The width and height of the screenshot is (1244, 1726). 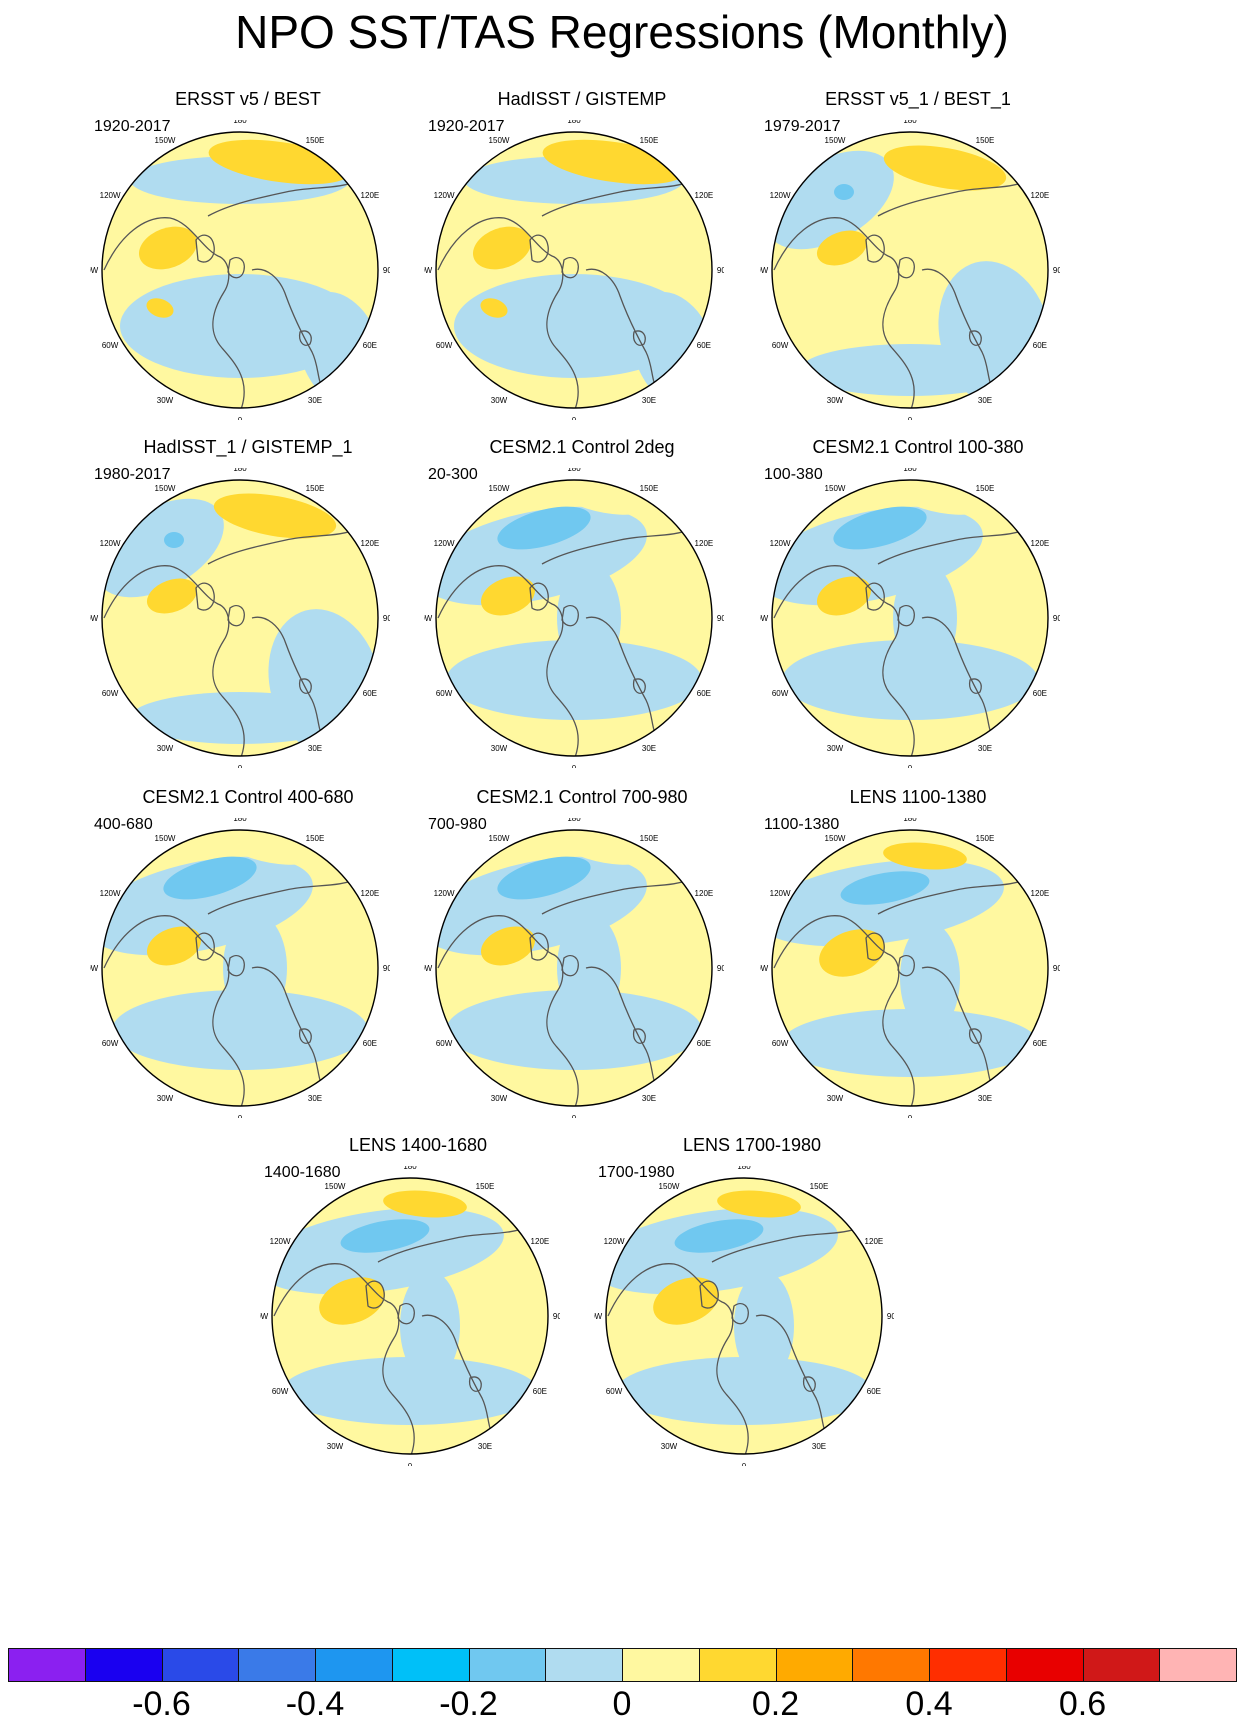 What do you see at coordinates (248, 447) in the screenshot?
I see `panel-title: HadISST_1 / GISTEMP_1` at bounding box center [248, 447].